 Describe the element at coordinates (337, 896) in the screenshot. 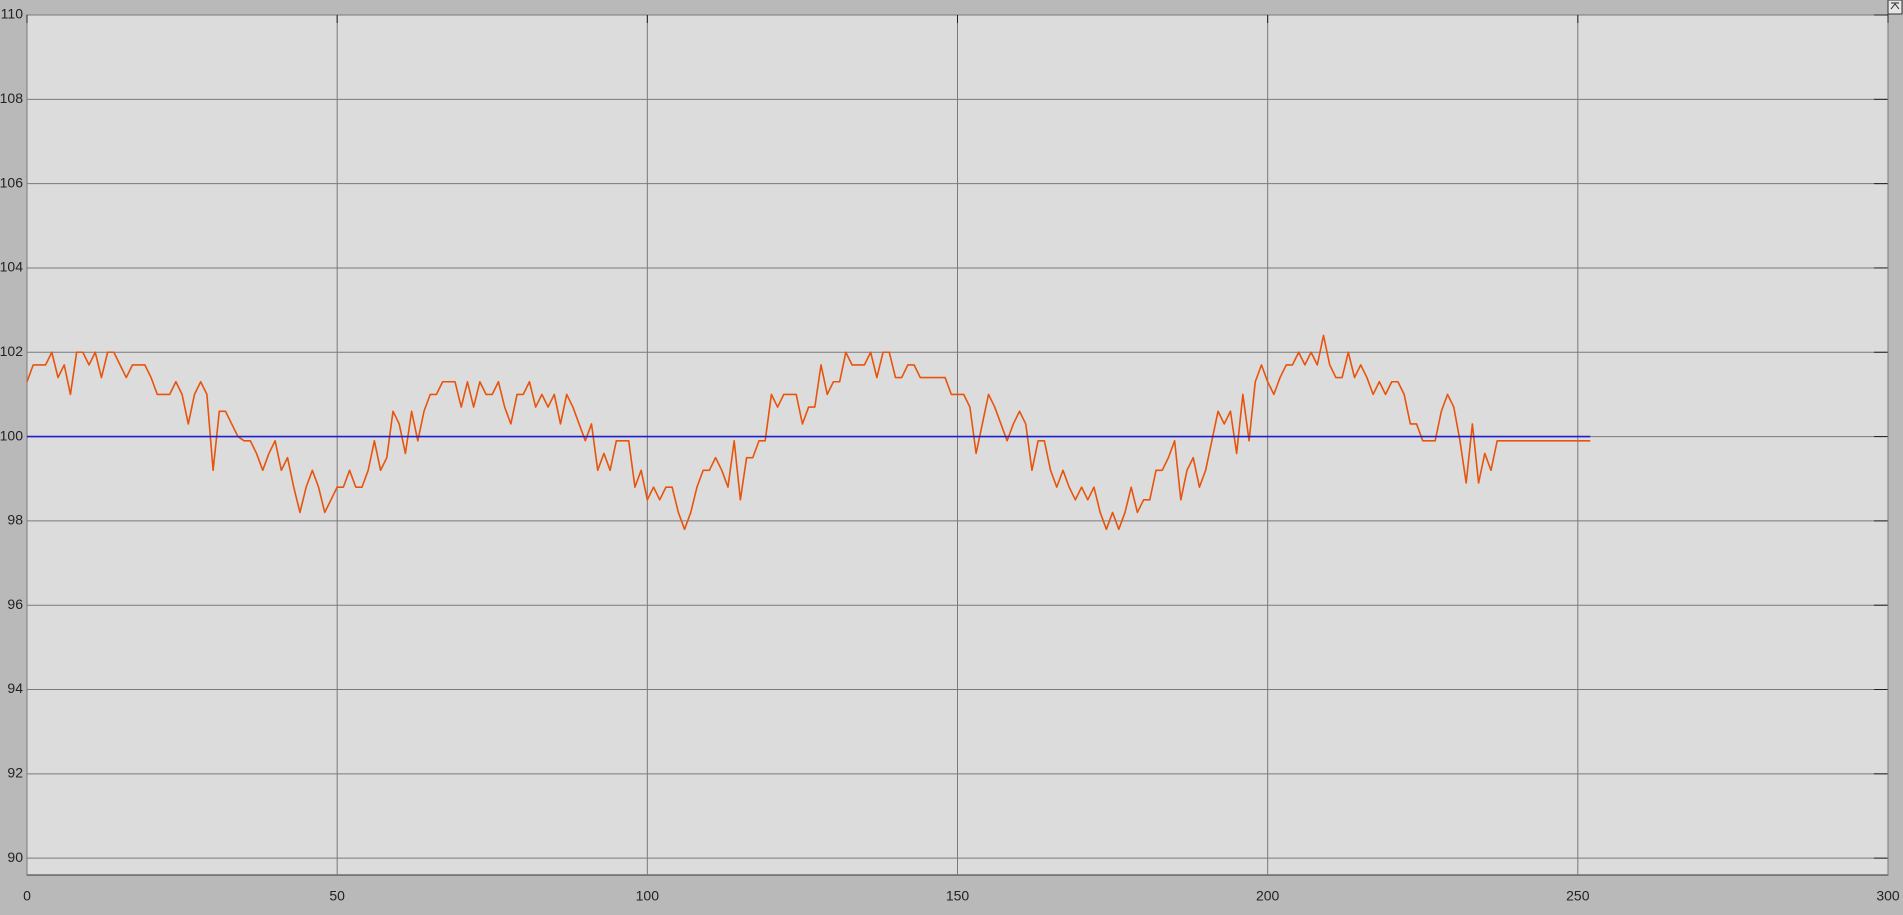

I see `x-tick-label: 50` at that location.